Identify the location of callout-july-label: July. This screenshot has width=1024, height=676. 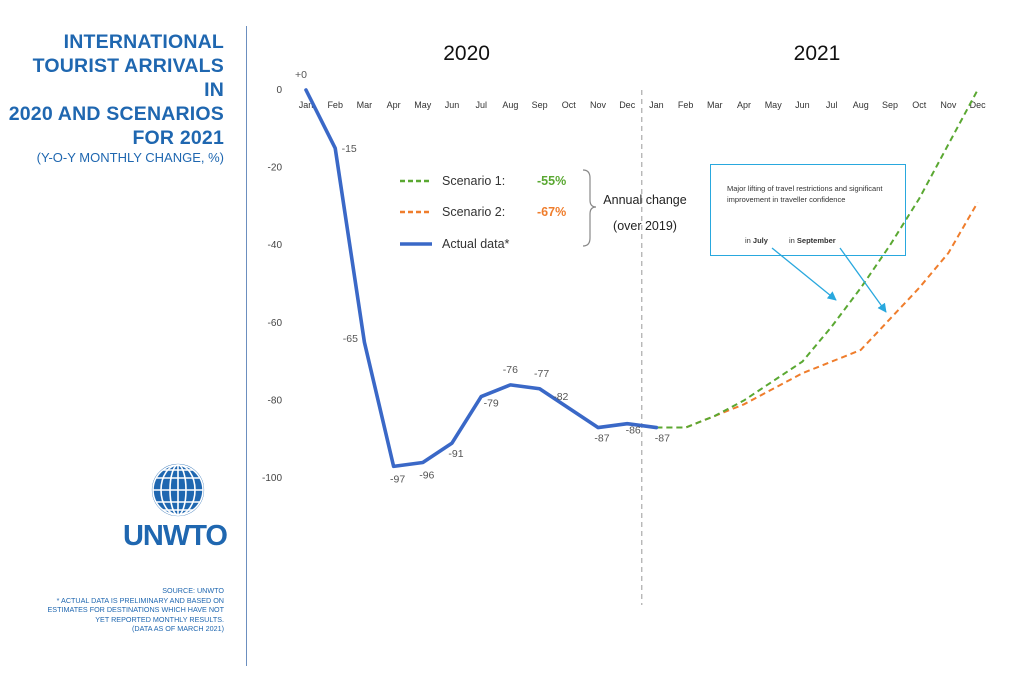
(760, 240).